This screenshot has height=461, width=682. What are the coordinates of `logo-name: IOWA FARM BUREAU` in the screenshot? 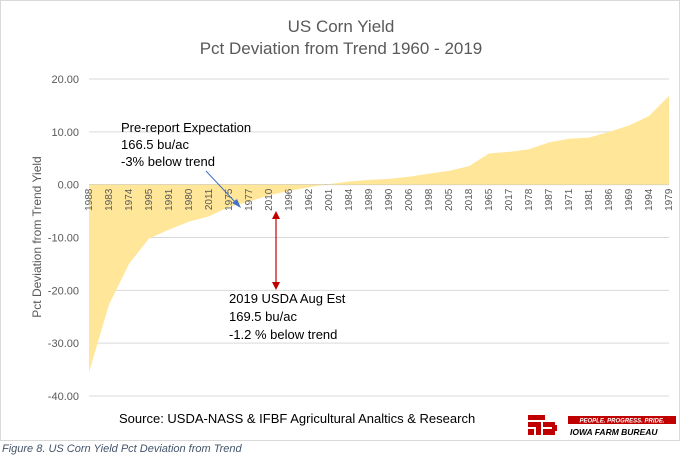 It's located at (614, 432).